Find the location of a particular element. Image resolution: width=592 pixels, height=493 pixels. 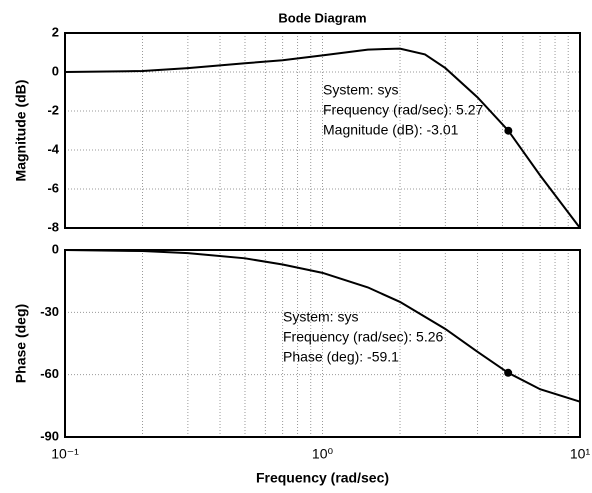

y-tick-label: 2 is located at coordinates (55, 31).